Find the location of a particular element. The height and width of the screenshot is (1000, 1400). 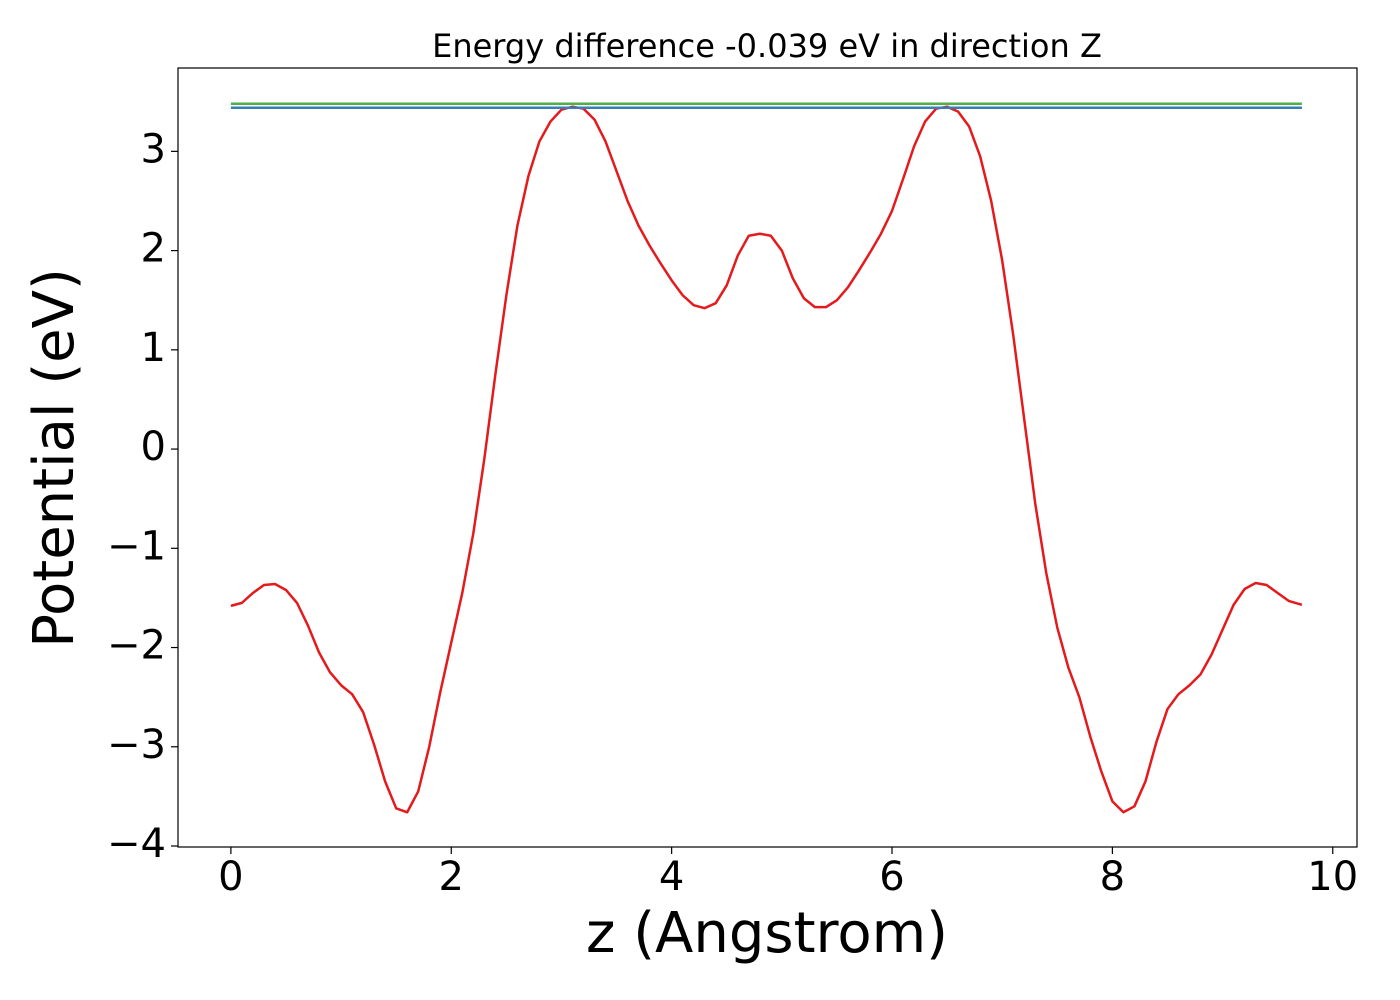

x-tick-label: 10 is located at coordinates (1332, 877).